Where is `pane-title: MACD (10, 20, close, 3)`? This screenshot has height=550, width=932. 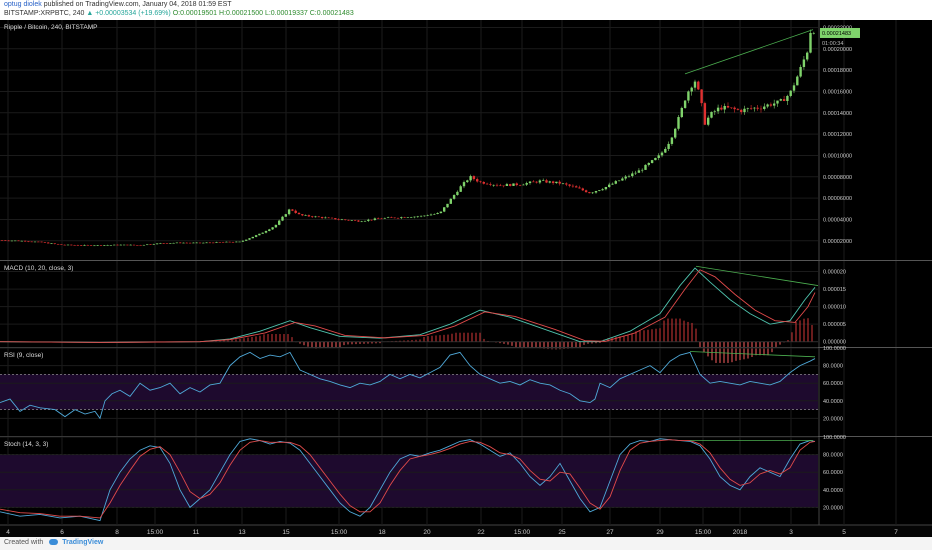 pane-title: MACD (10, 20, close, 3) is located at coordinates (38, 268).